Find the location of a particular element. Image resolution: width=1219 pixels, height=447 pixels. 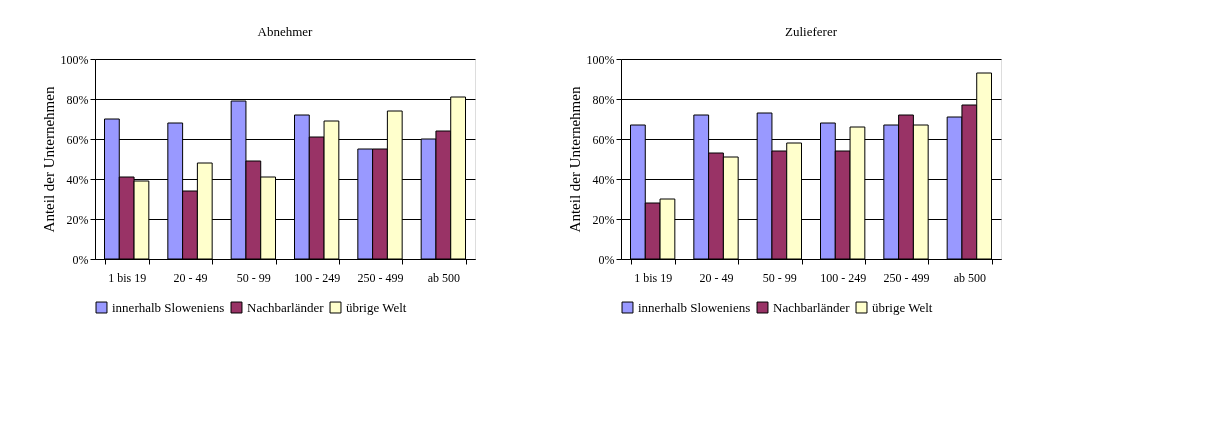

chart-title: Abnehmer is located at coordinates (285, 31).